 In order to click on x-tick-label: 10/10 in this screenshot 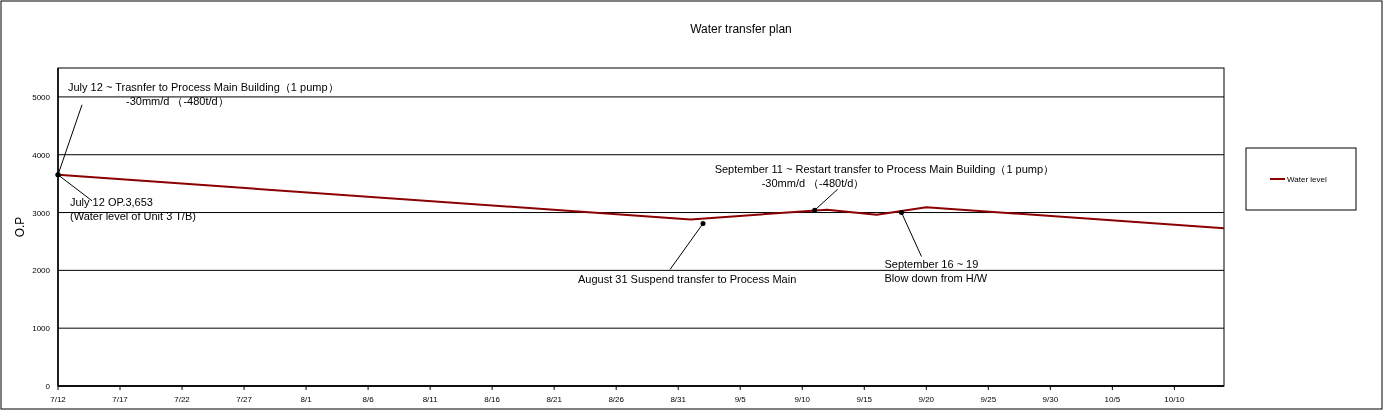, I will do `click(1174, 399)`.